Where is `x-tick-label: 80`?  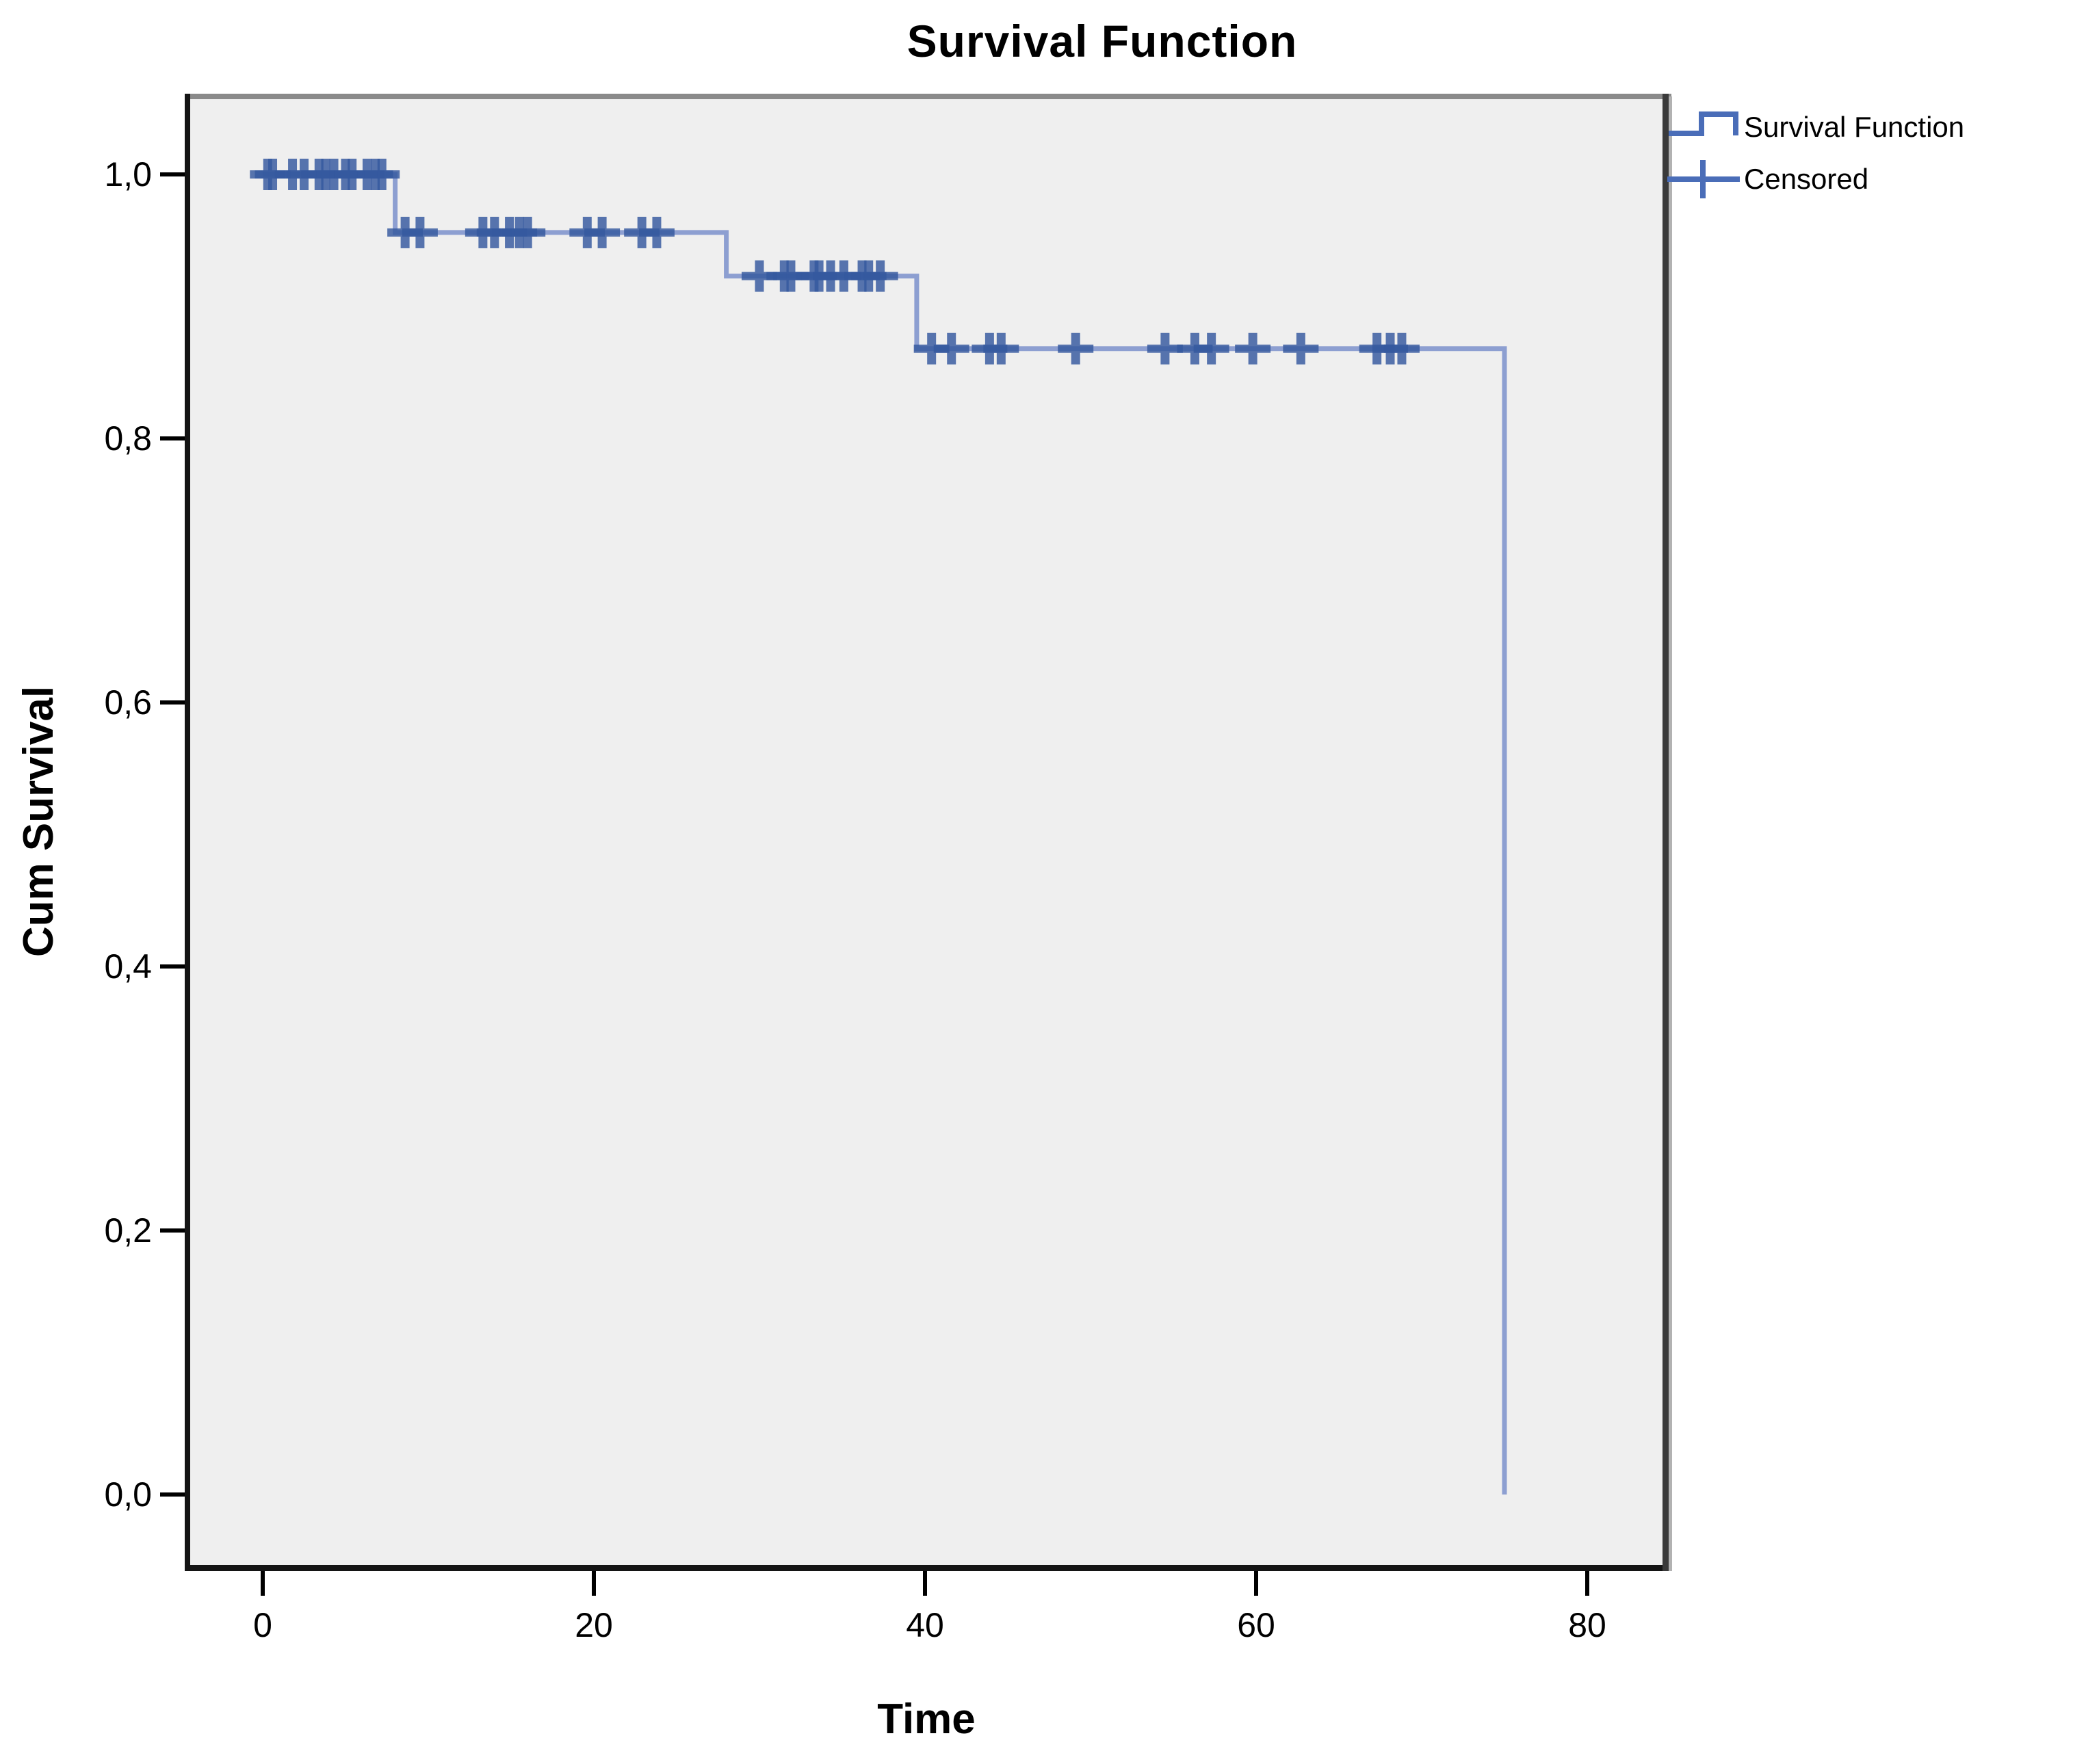 x-tick-label: 80 is located at coordinates (1587, 1625).